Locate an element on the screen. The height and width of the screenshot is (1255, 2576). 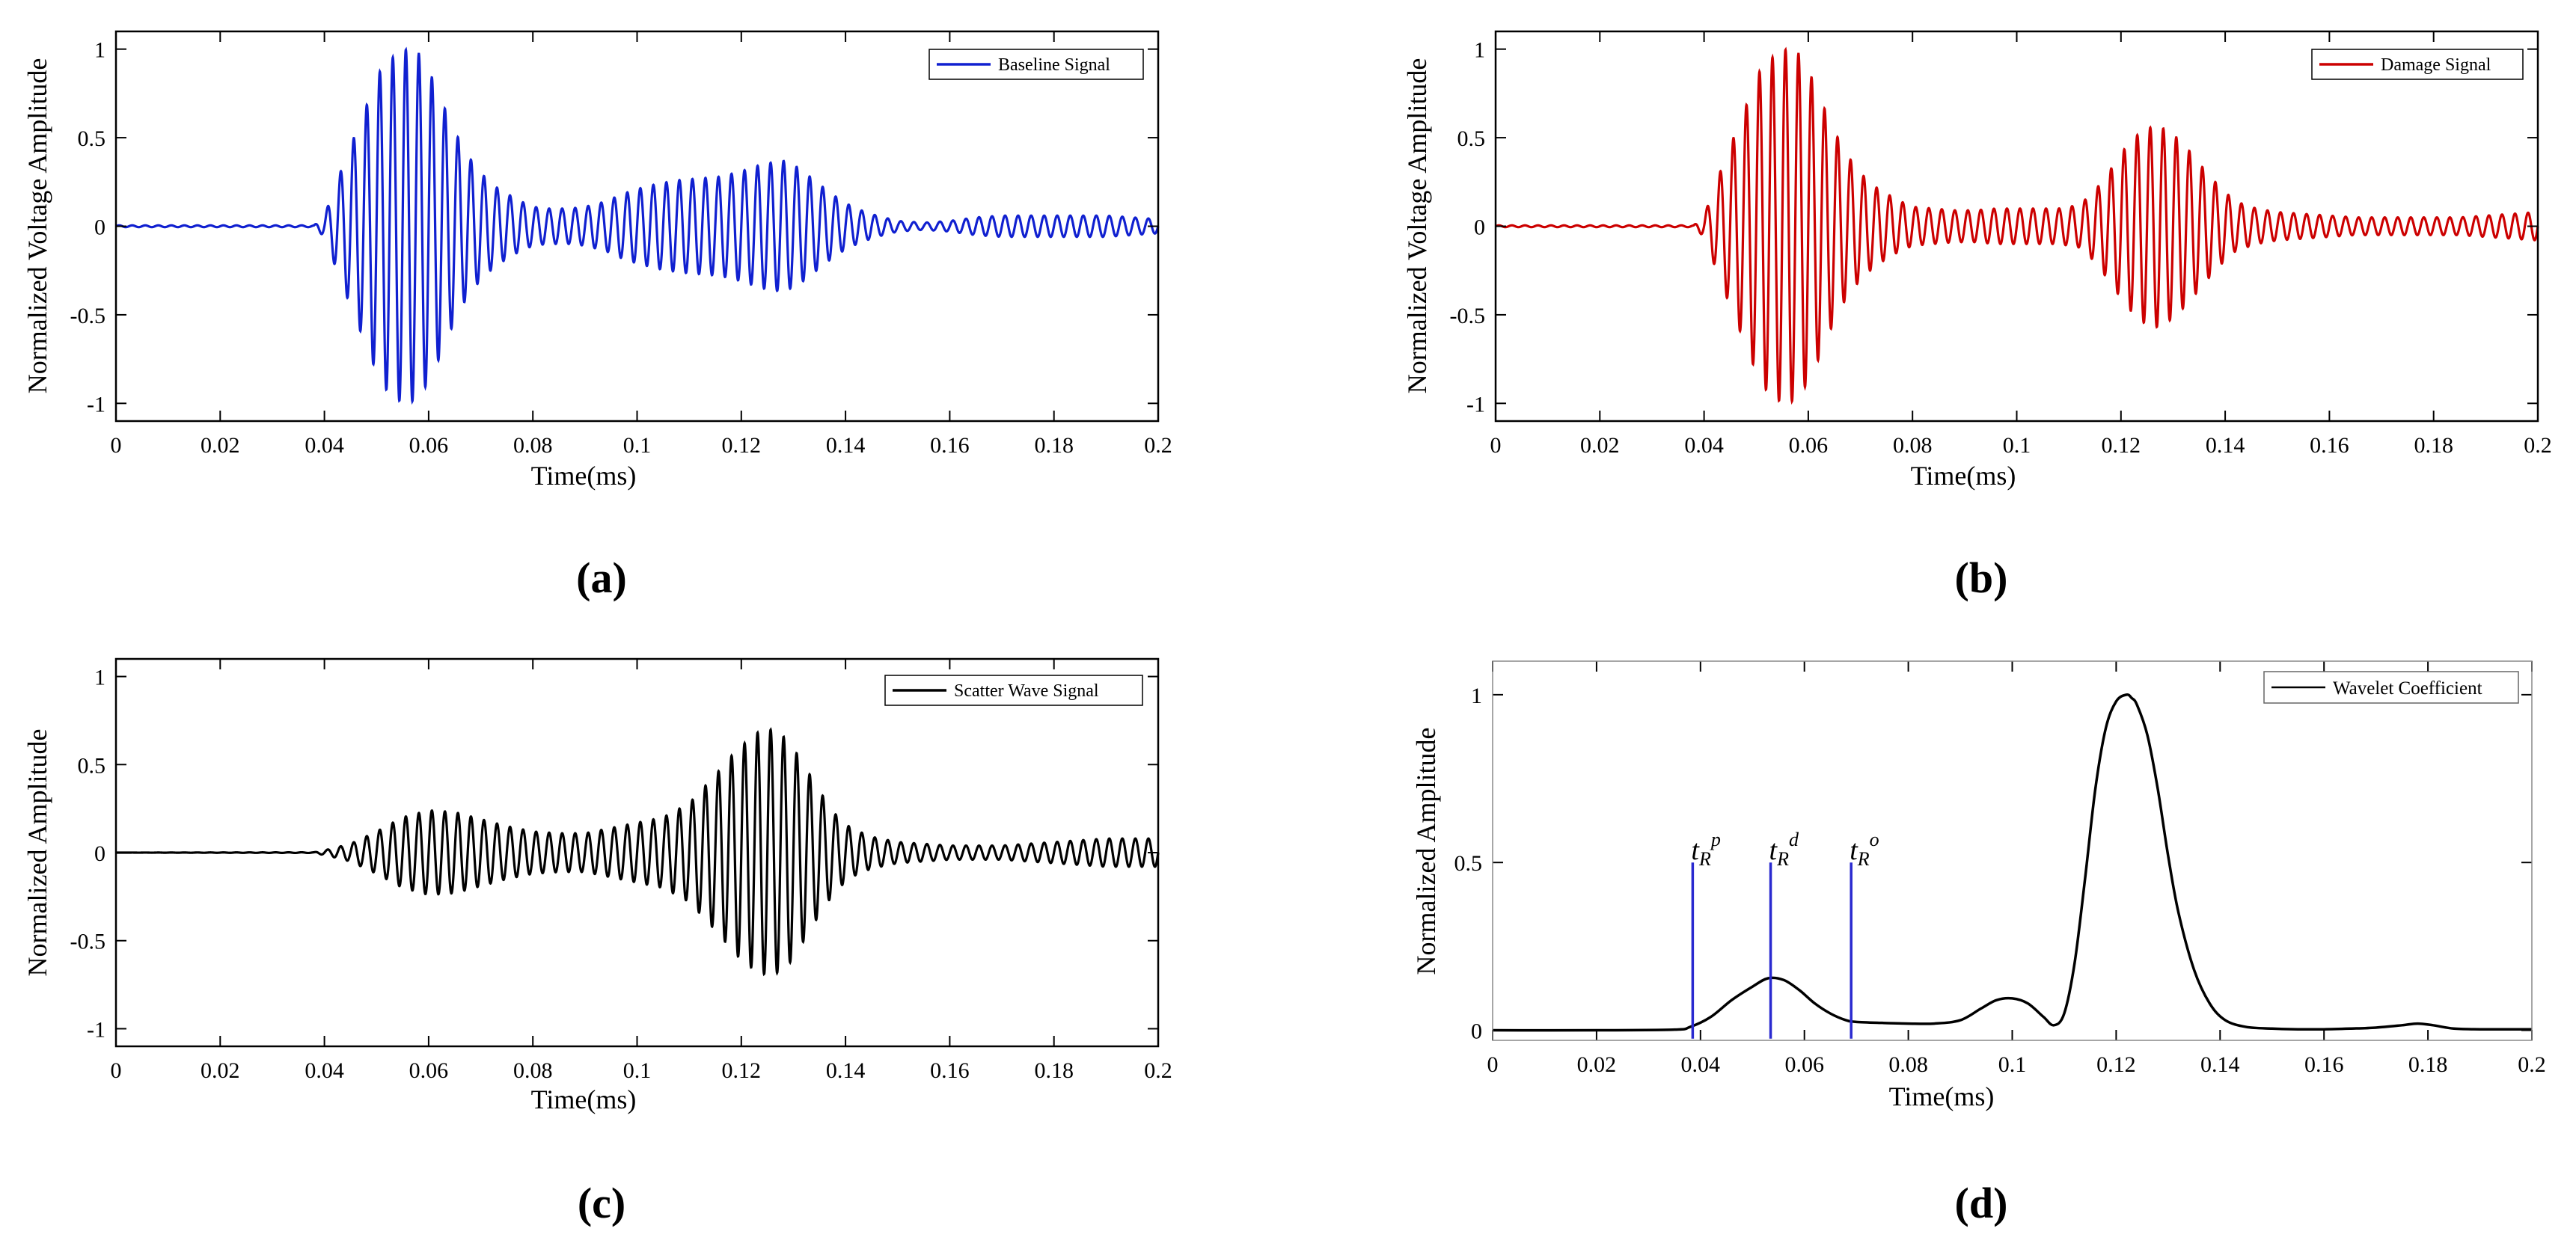
panel-d-legend: Wavelet Coefficient is located at coordinates (2391, 687).